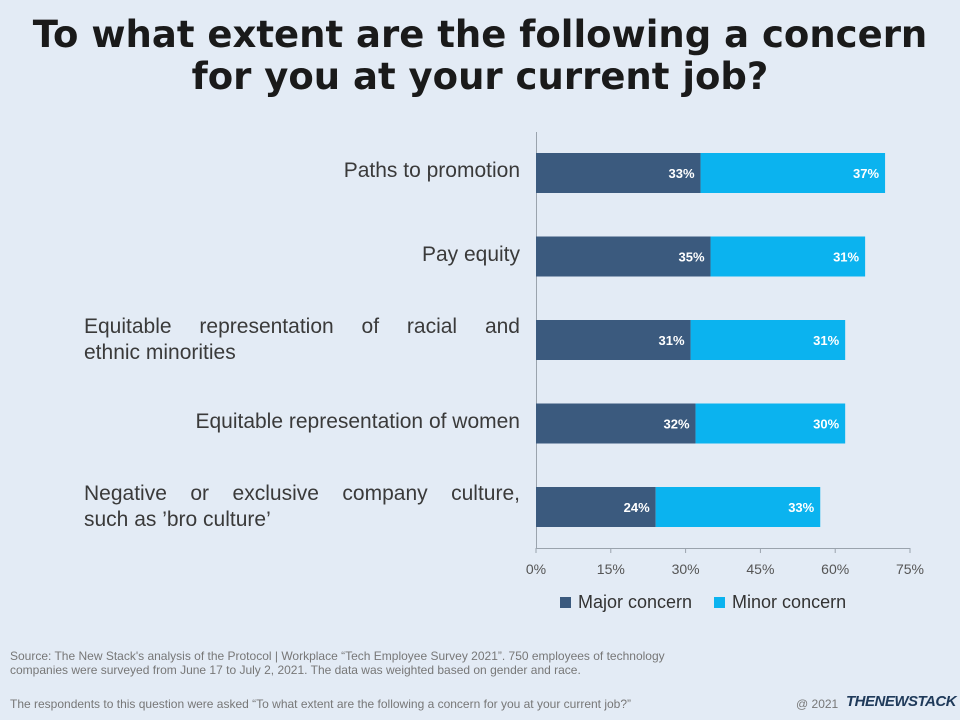 Image resolution: width=960 pixels, height=720 pixels. What do you see at coordinates (357, 421) in the screenshot?
I see `category-label-line: Equitable representation of women` at bounding box center [357, 421].